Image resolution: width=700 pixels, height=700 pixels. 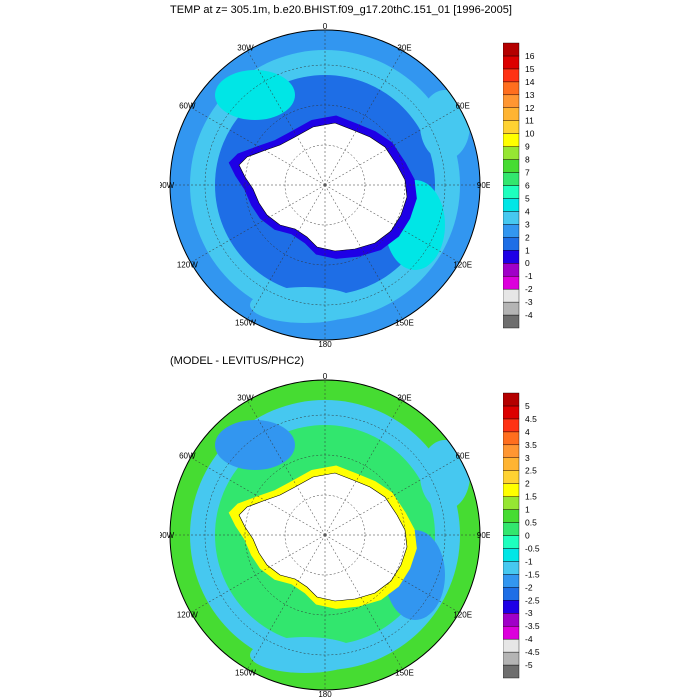 I want to click on colorbar-tick-label: 12, so click(x=530, y=108).